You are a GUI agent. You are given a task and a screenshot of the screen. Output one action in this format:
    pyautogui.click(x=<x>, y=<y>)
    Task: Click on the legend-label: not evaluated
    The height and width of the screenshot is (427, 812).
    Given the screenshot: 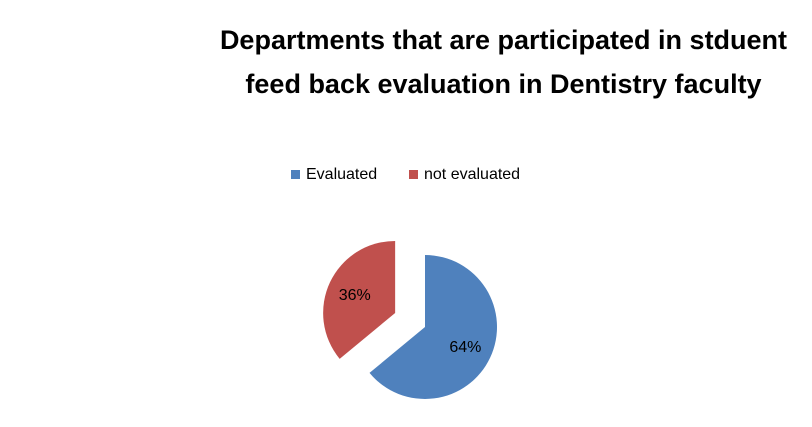 What is the action you would take?
    pyautogui.click(x=472, y=174)
    